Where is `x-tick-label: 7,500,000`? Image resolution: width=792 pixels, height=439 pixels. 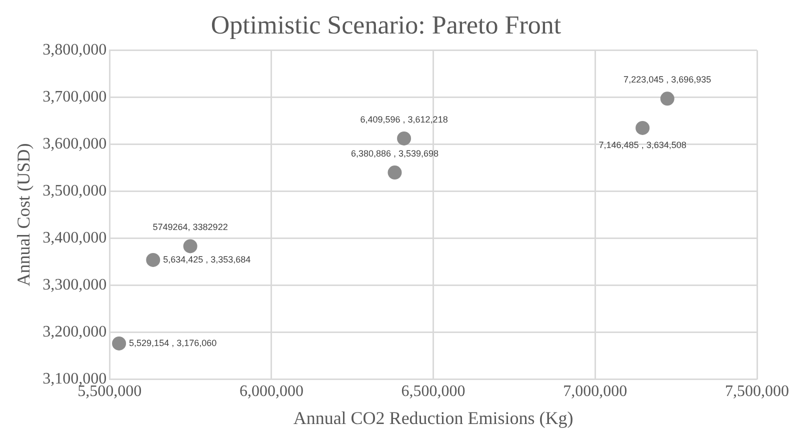 x-tick-label: 7,500,000 is located at coordinates (757, 391).